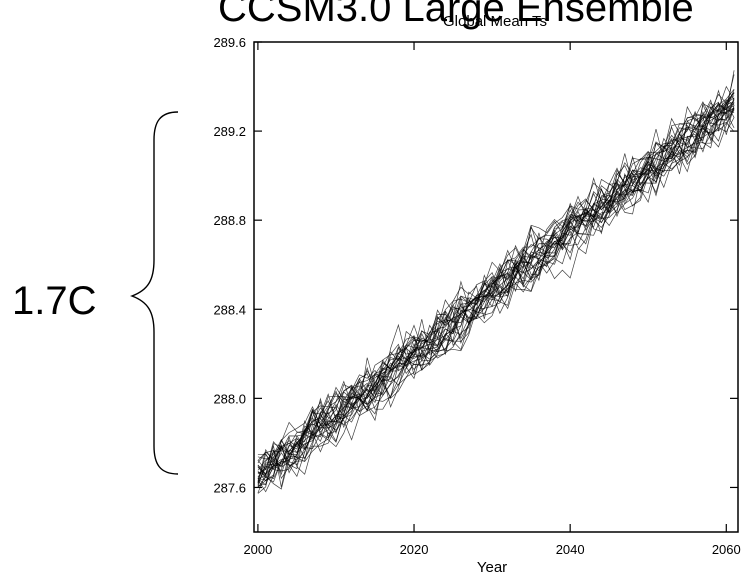  I want to click on x-tick-label: 2020, so click(414, 549).